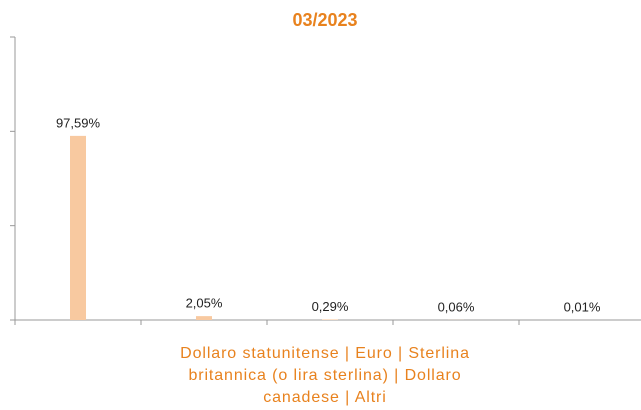  What do you see at coordinates (582, 306) in the screenshot?
I see `value-label: 0,01%` at bounding box center [582, 306].